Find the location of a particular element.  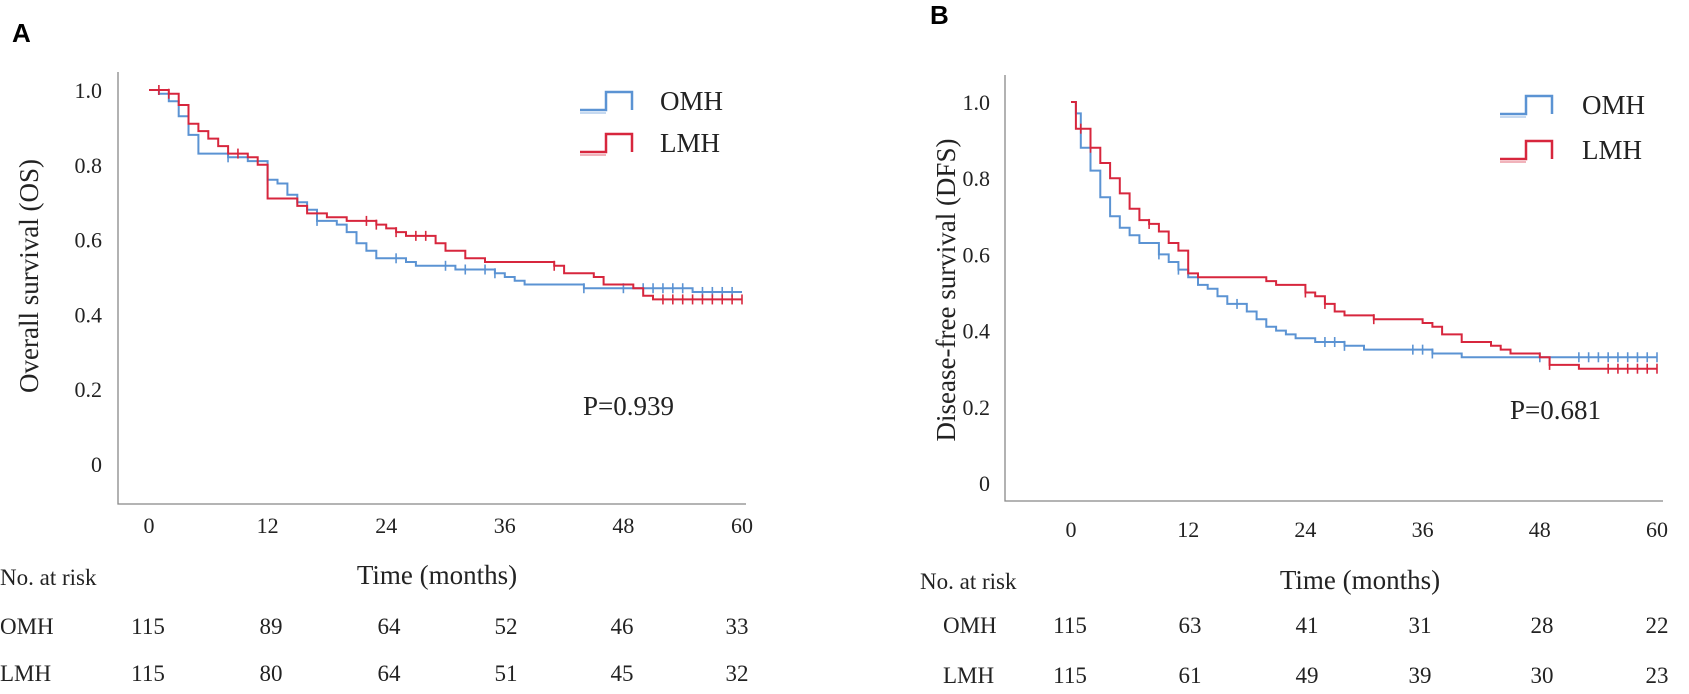

risk-count: 45 is located at coordinates (622, 673).